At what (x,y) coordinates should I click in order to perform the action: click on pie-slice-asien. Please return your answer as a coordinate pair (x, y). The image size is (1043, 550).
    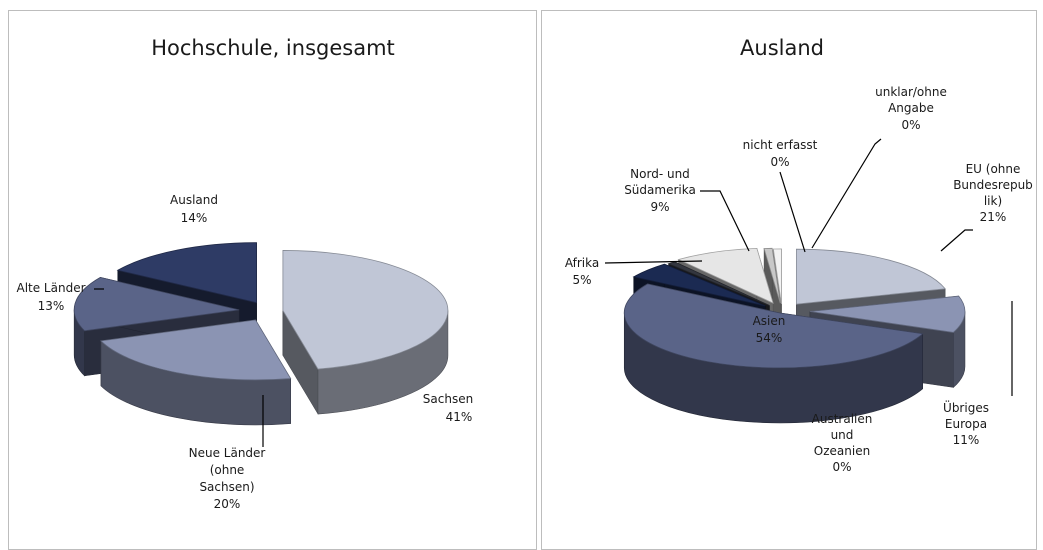
    Looking at the image, I should click on (773, 326).